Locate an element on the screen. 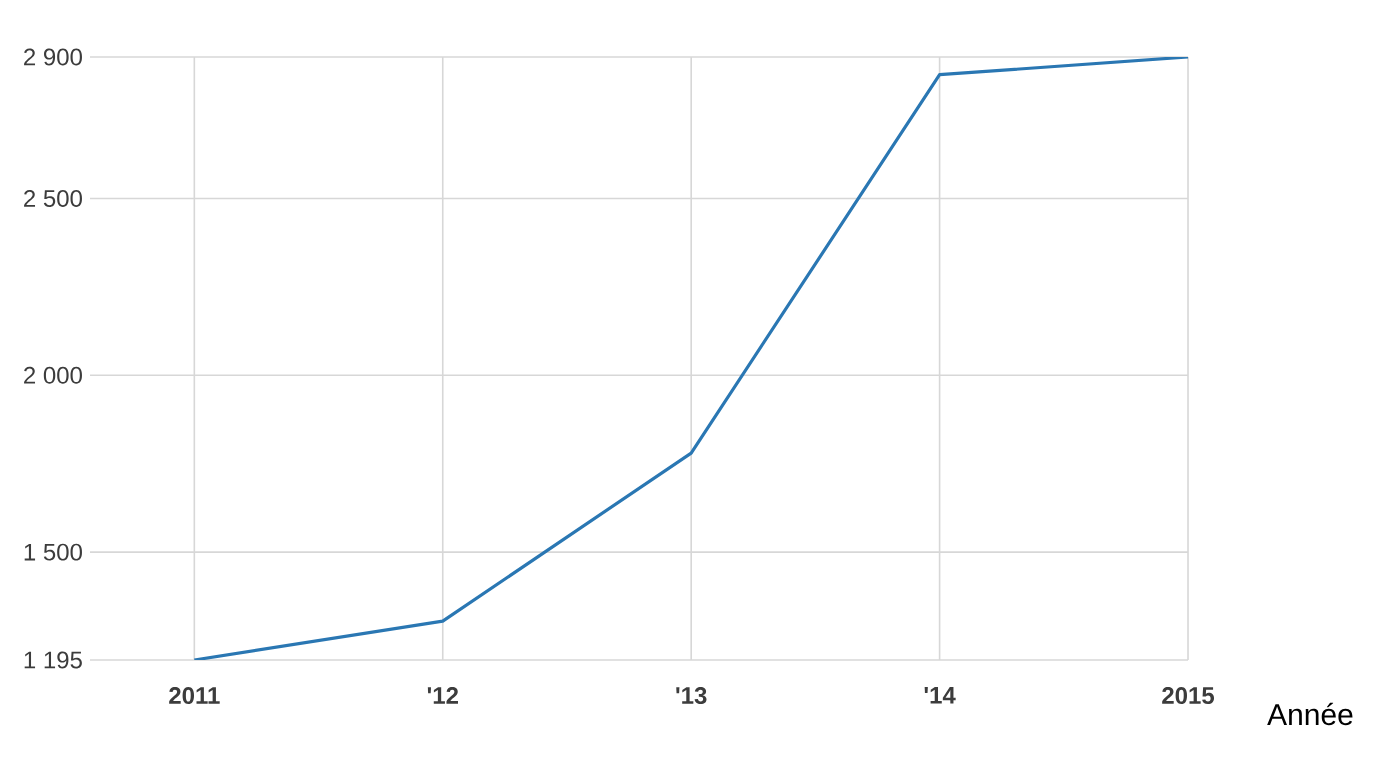 Image resolution: width=1377 pixels, height=758 pixels. x-axis-title: Année is located at coordinates (1310, 714).